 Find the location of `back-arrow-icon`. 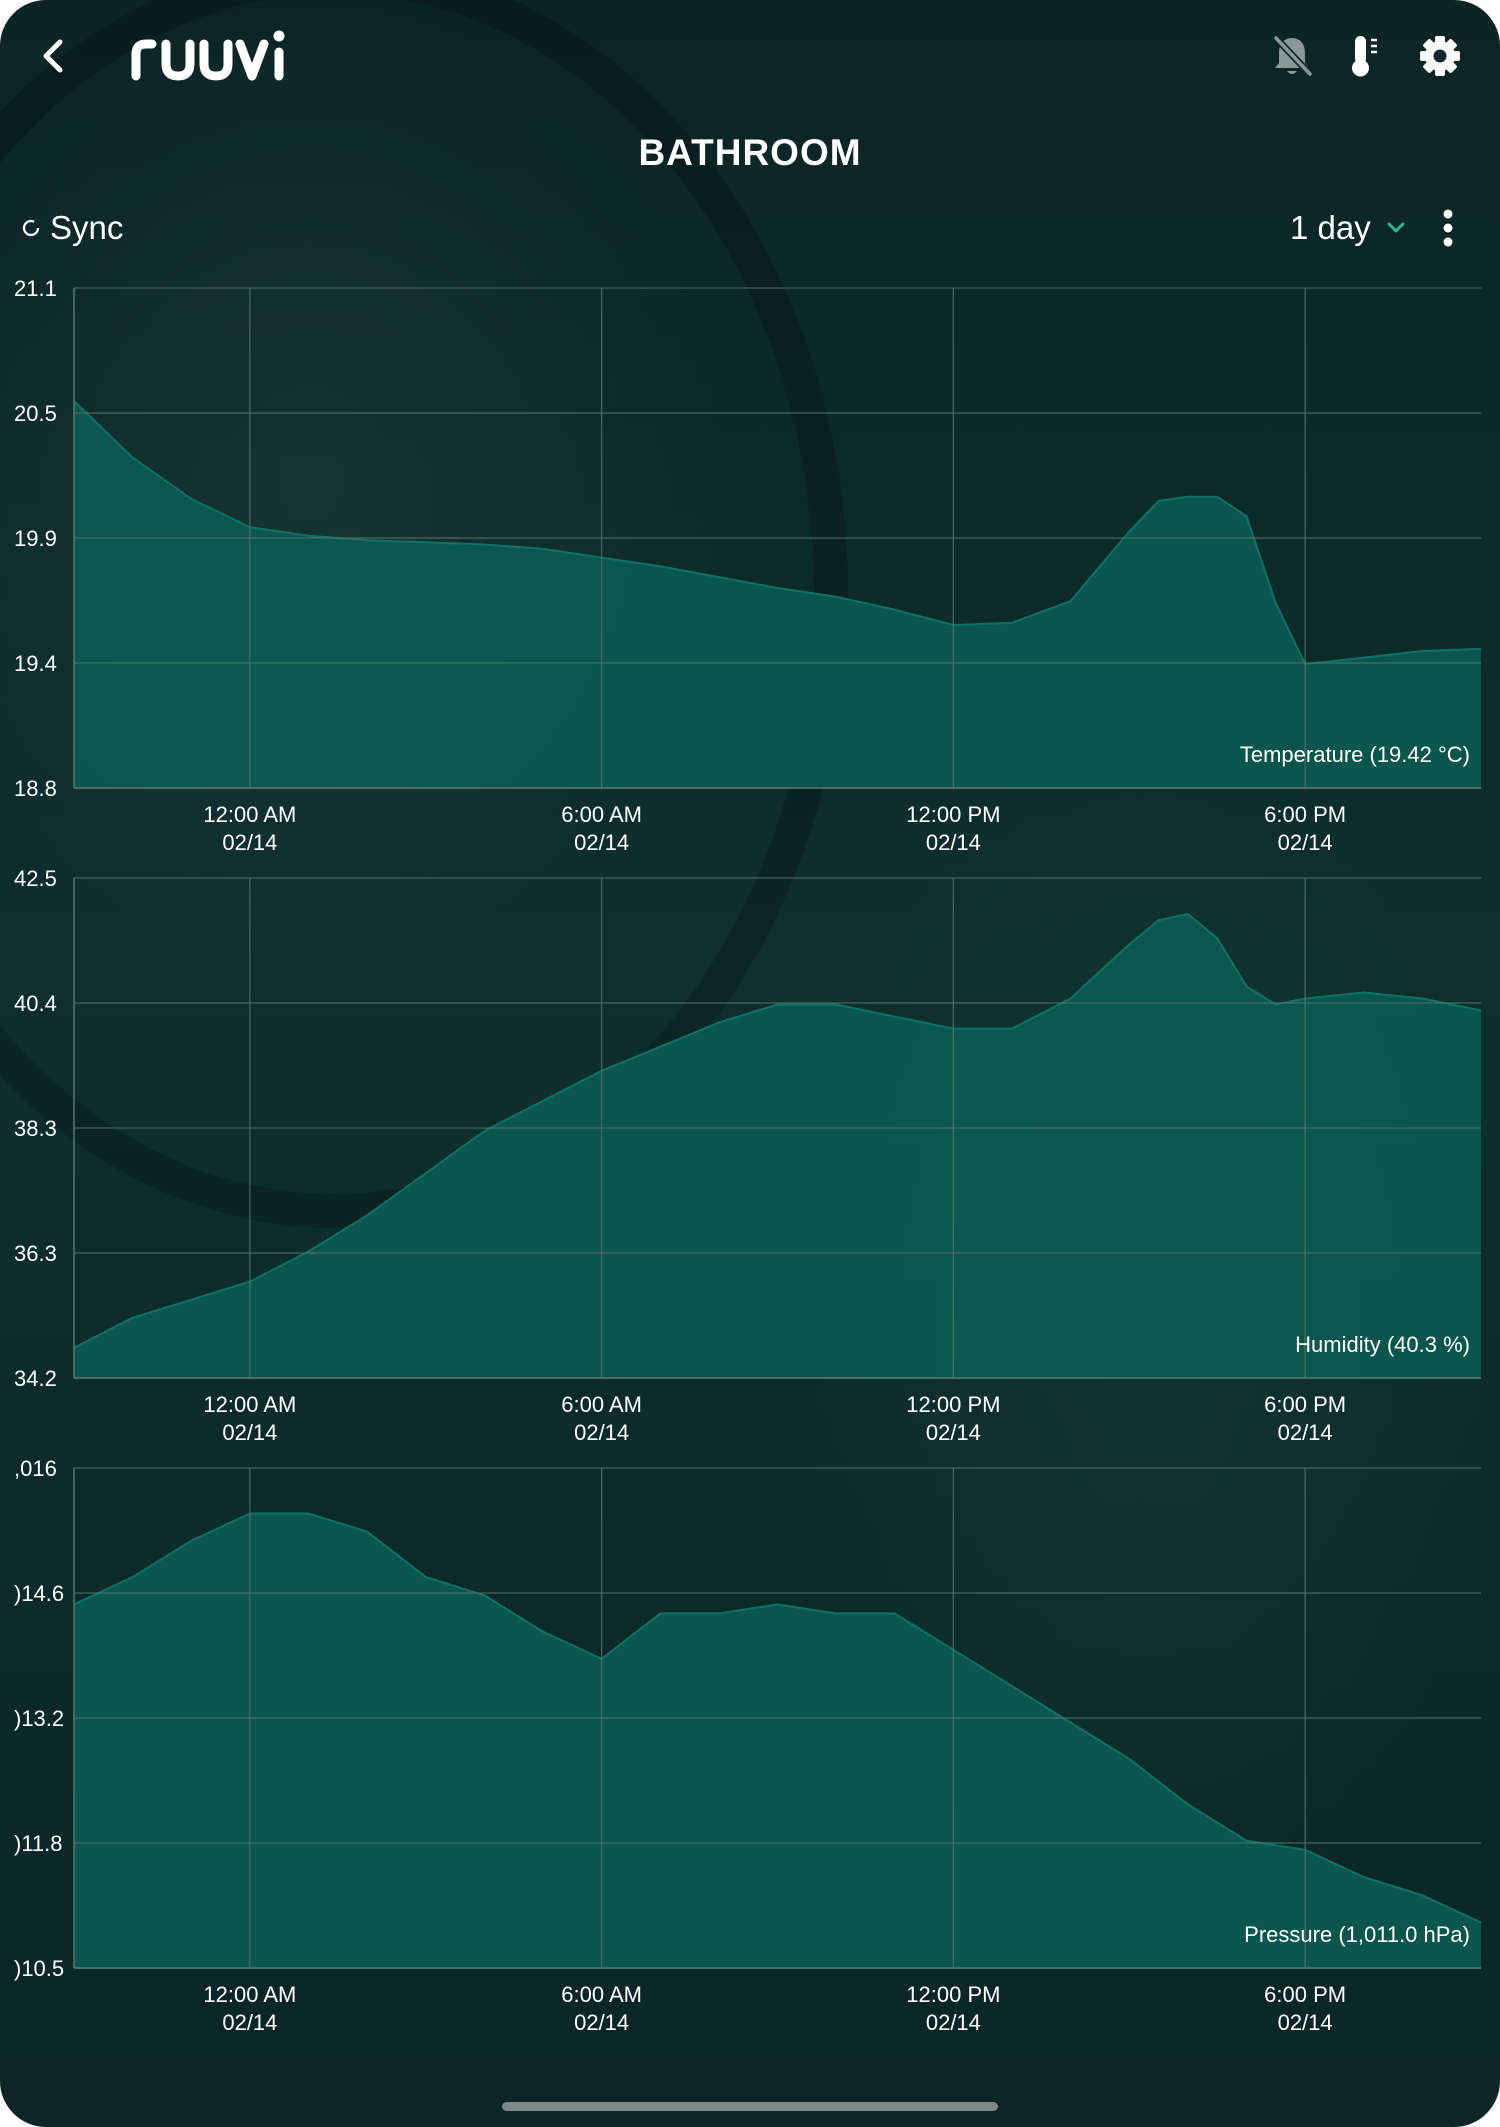

back-arrow-icon is located at coordinates (53, 56).